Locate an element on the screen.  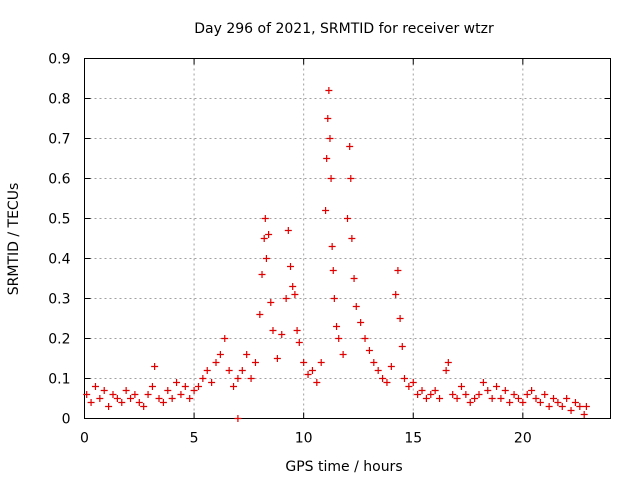
y-axis-label: SRMTID / TECUs is located at coordinates (14, 239).